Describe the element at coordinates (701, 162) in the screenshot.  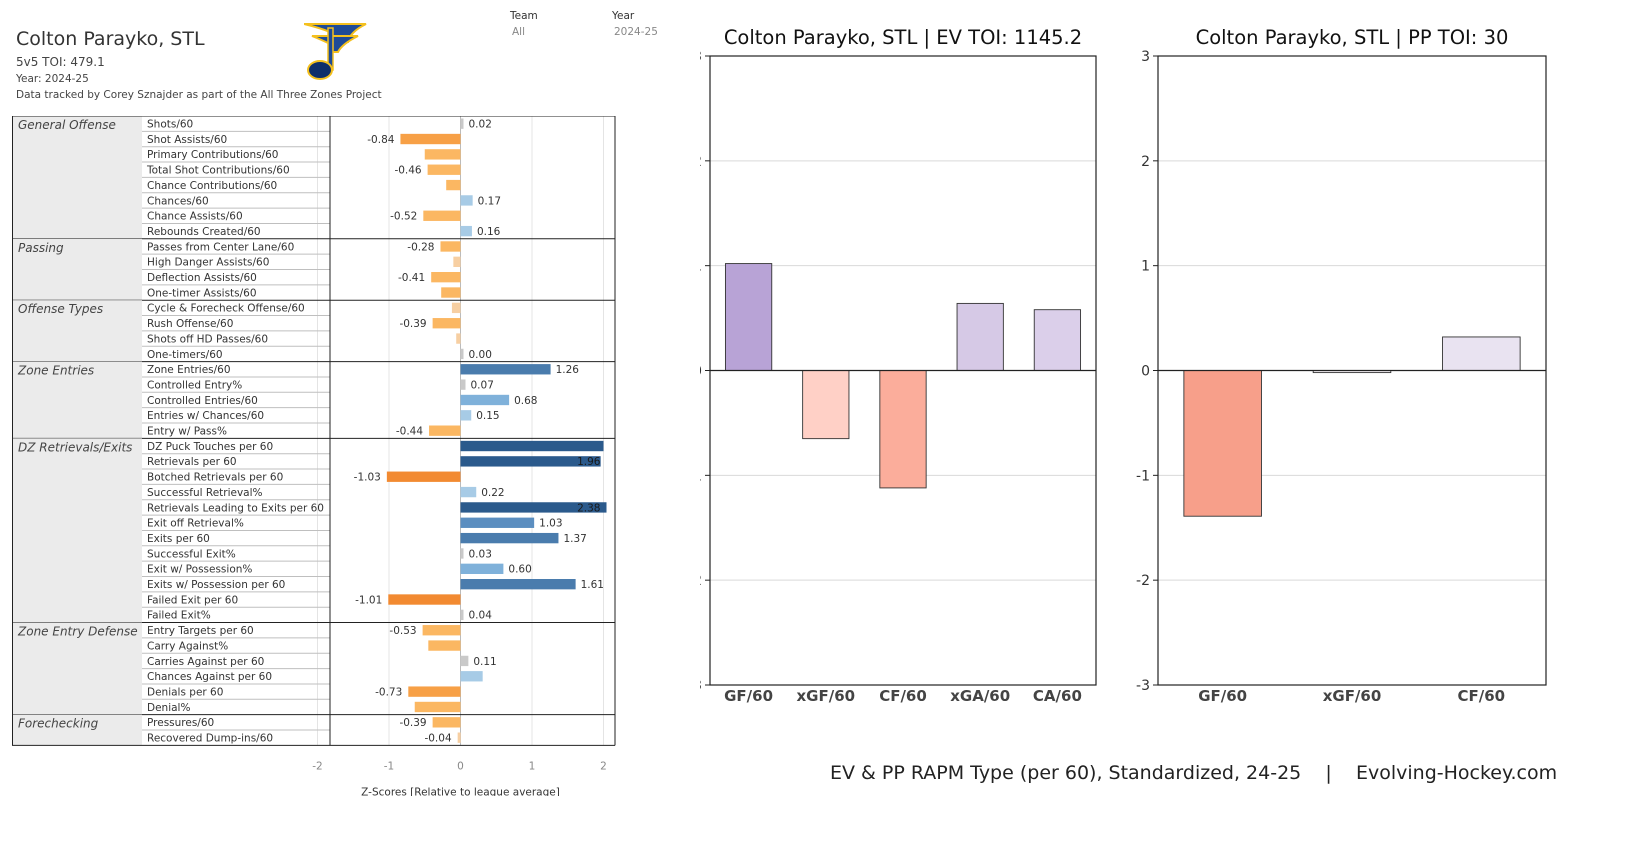
I see `y-tick-label: 2` at that location.